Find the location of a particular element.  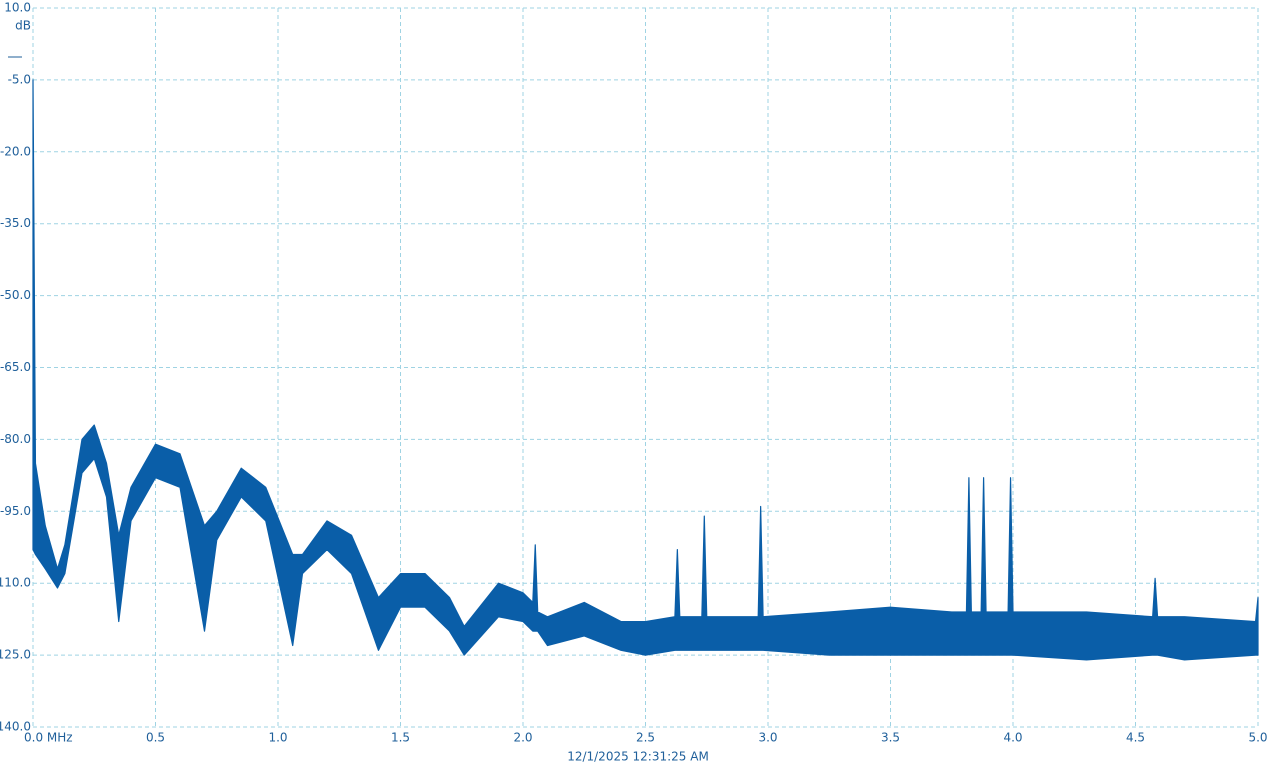

timestamp: 12/1/2025 12:31:25 AM is located at coordinates (638, 757).